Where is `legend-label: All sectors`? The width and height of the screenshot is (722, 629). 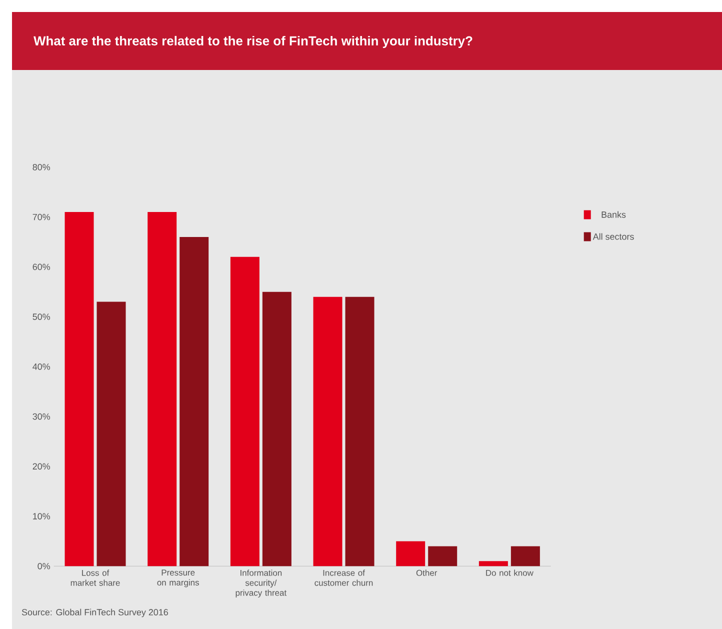 legend-label: All sectors is located at coordinates (613, 236).